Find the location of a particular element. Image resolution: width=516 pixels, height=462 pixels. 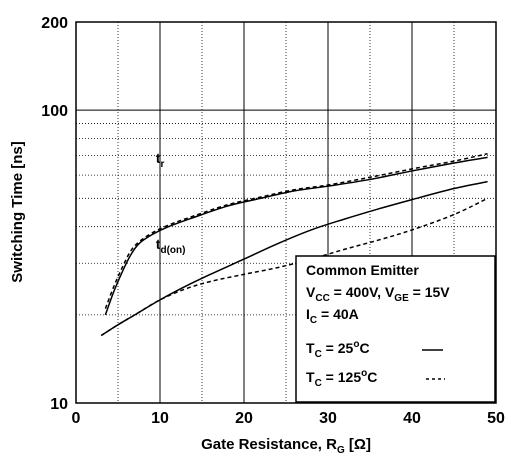

x-tick-label: 20 is located at coordinates (244, 418).